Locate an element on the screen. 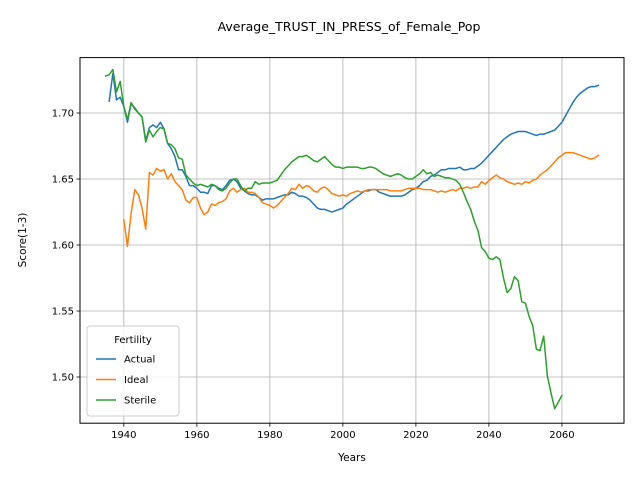 The height and width of the screenshot is (480, 640). x-tick-label: 1980 is located at coordinates (269, 435).